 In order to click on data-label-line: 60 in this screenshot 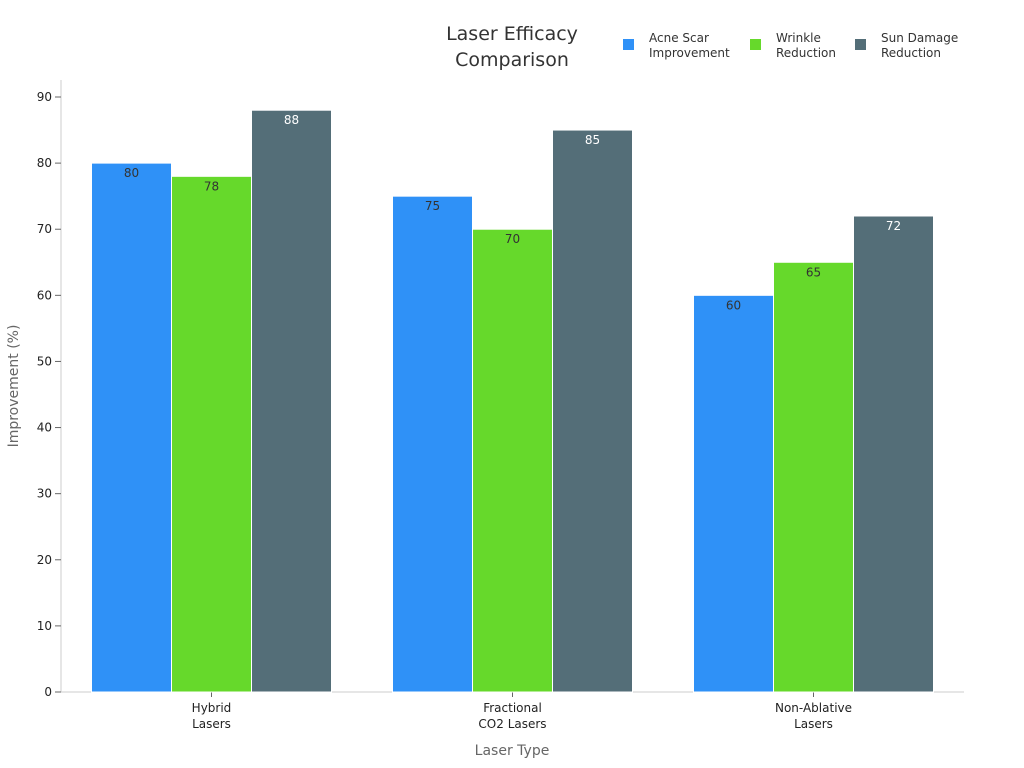, I will do `click(733, 305)`.